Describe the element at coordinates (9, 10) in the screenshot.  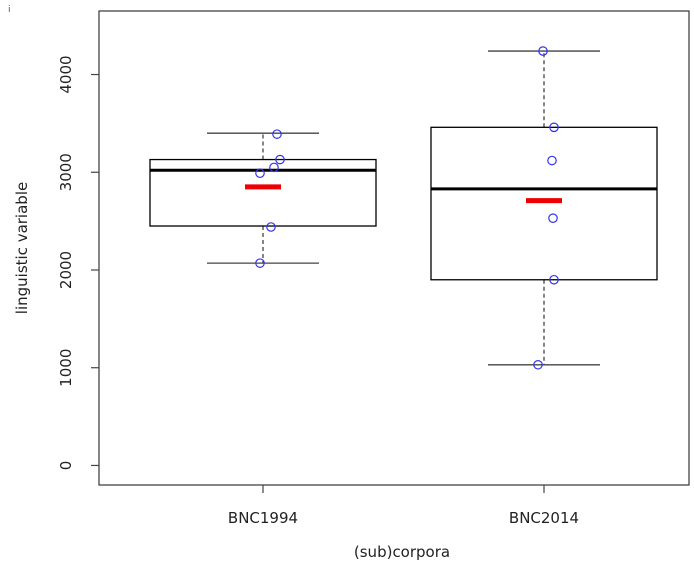
I see `corner-mark: i` at that location.